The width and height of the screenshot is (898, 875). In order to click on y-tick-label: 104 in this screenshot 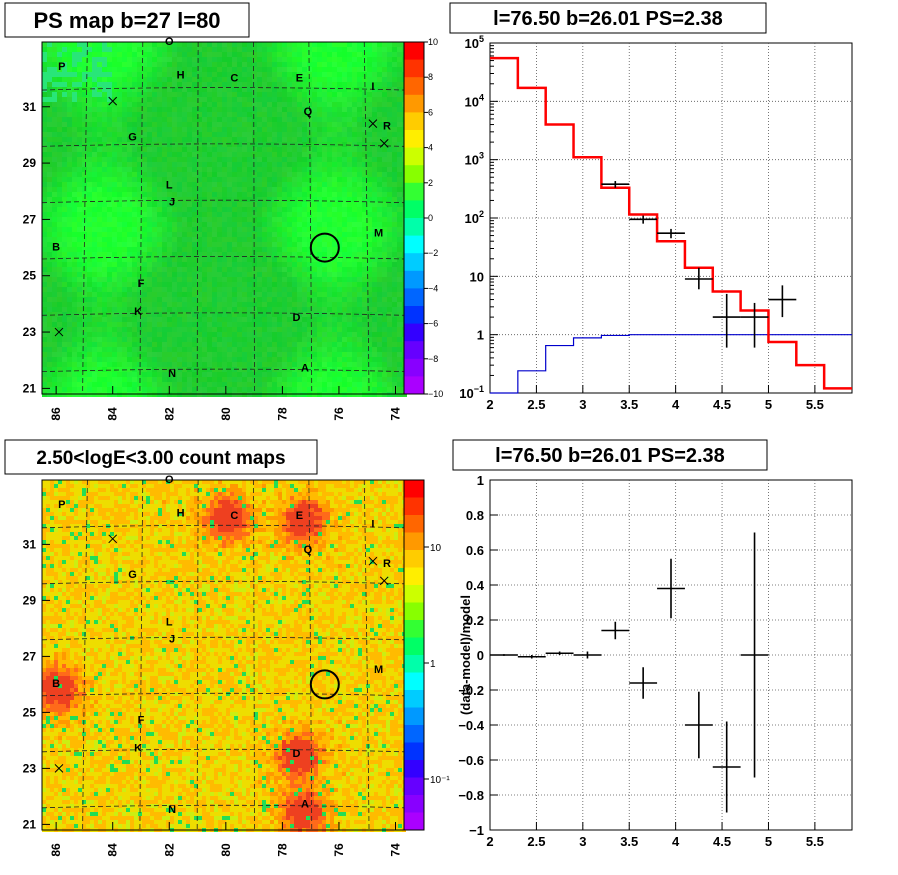, I will do `click(474, 100)`.